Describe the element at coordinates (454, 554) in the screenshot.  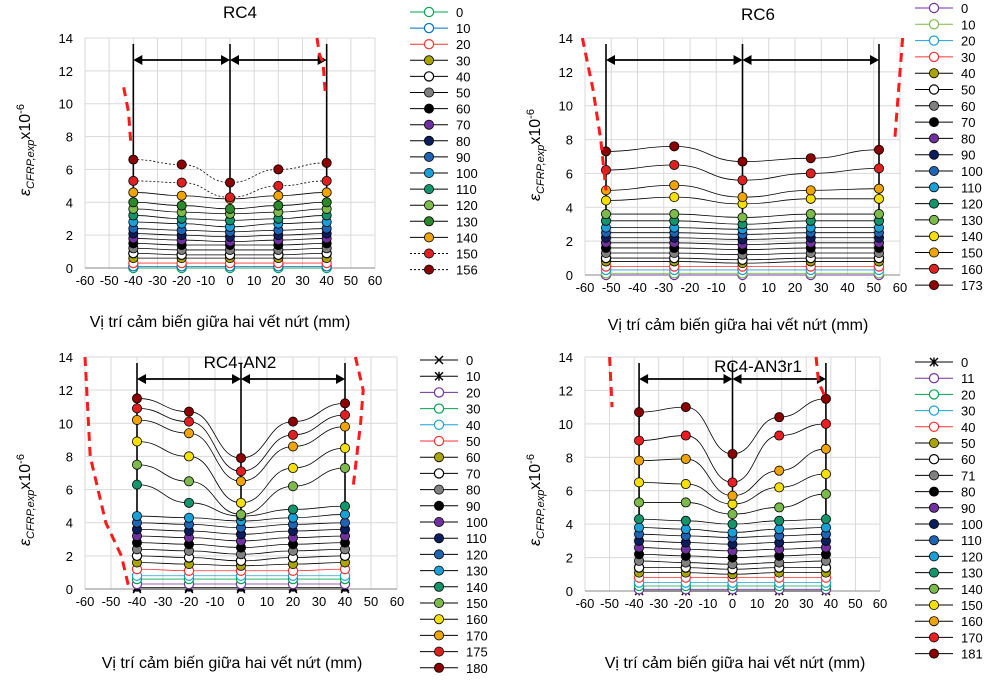
I see `legend-item: 120` at that location.